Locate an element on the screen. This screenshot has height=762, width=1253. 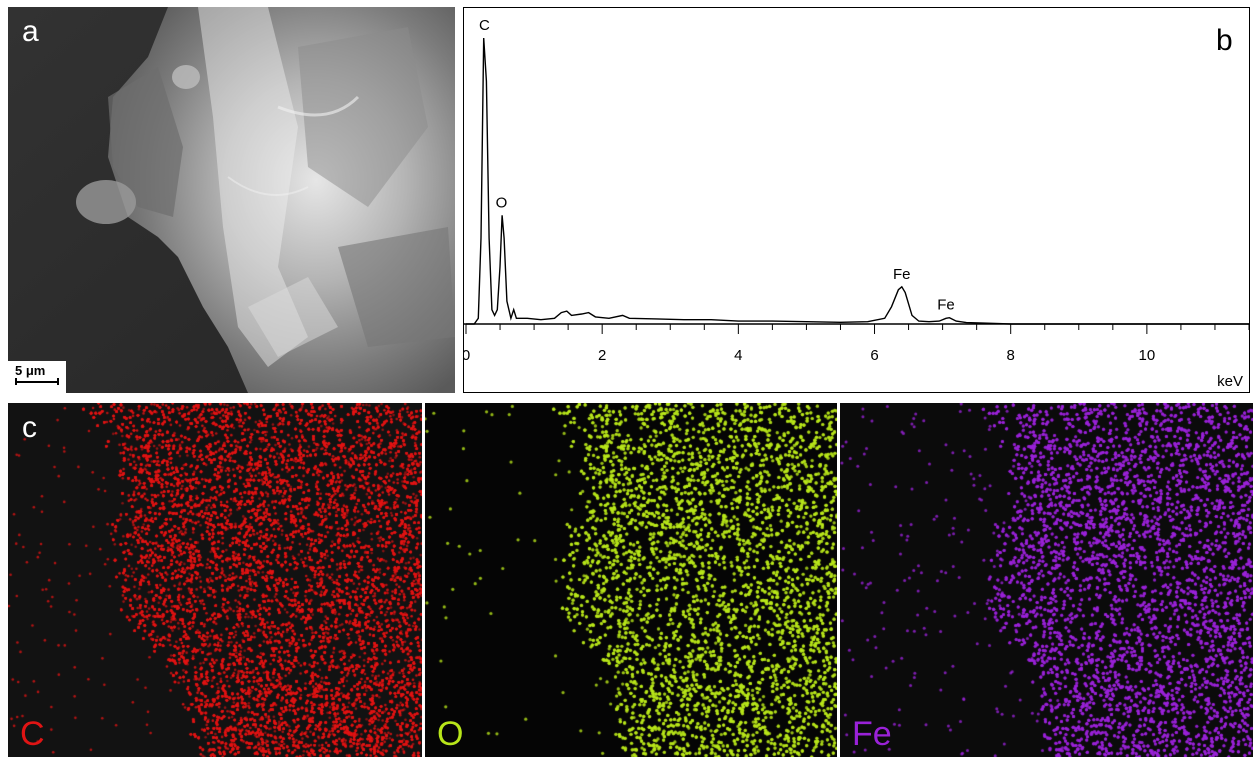
x-tick-label: 8 is located at coordinates (1011, 355).